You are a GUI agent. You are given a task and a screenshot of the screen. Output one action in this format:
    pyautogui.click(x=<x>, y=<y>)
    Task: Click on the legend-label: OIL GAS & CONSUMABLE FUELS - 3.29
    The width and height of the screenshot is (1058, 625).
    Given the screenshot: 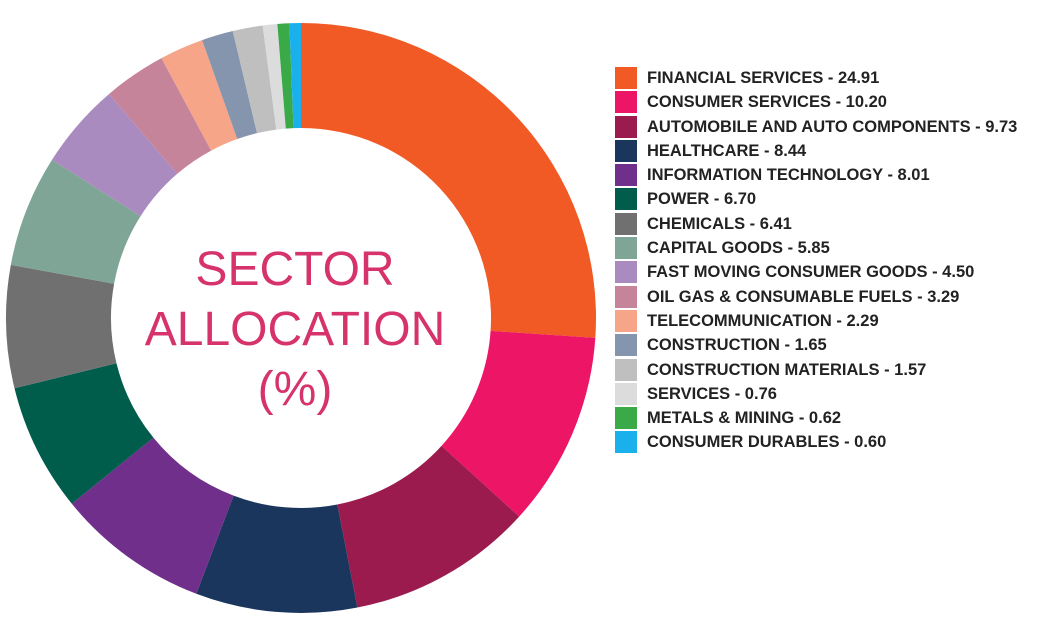 What is the action you would take?
    pyautogui.click(x=803, y=296)
    